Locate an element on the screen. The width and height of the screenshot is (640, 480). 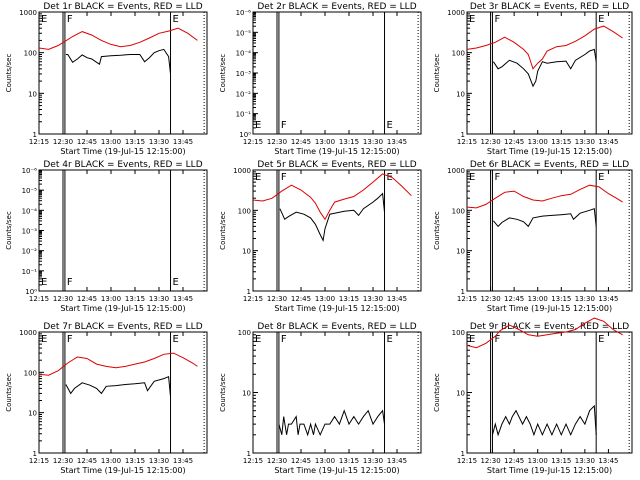
panel-title: Det 3r BLACK = Events, RED = LLD is located at coordinates (549, 7).